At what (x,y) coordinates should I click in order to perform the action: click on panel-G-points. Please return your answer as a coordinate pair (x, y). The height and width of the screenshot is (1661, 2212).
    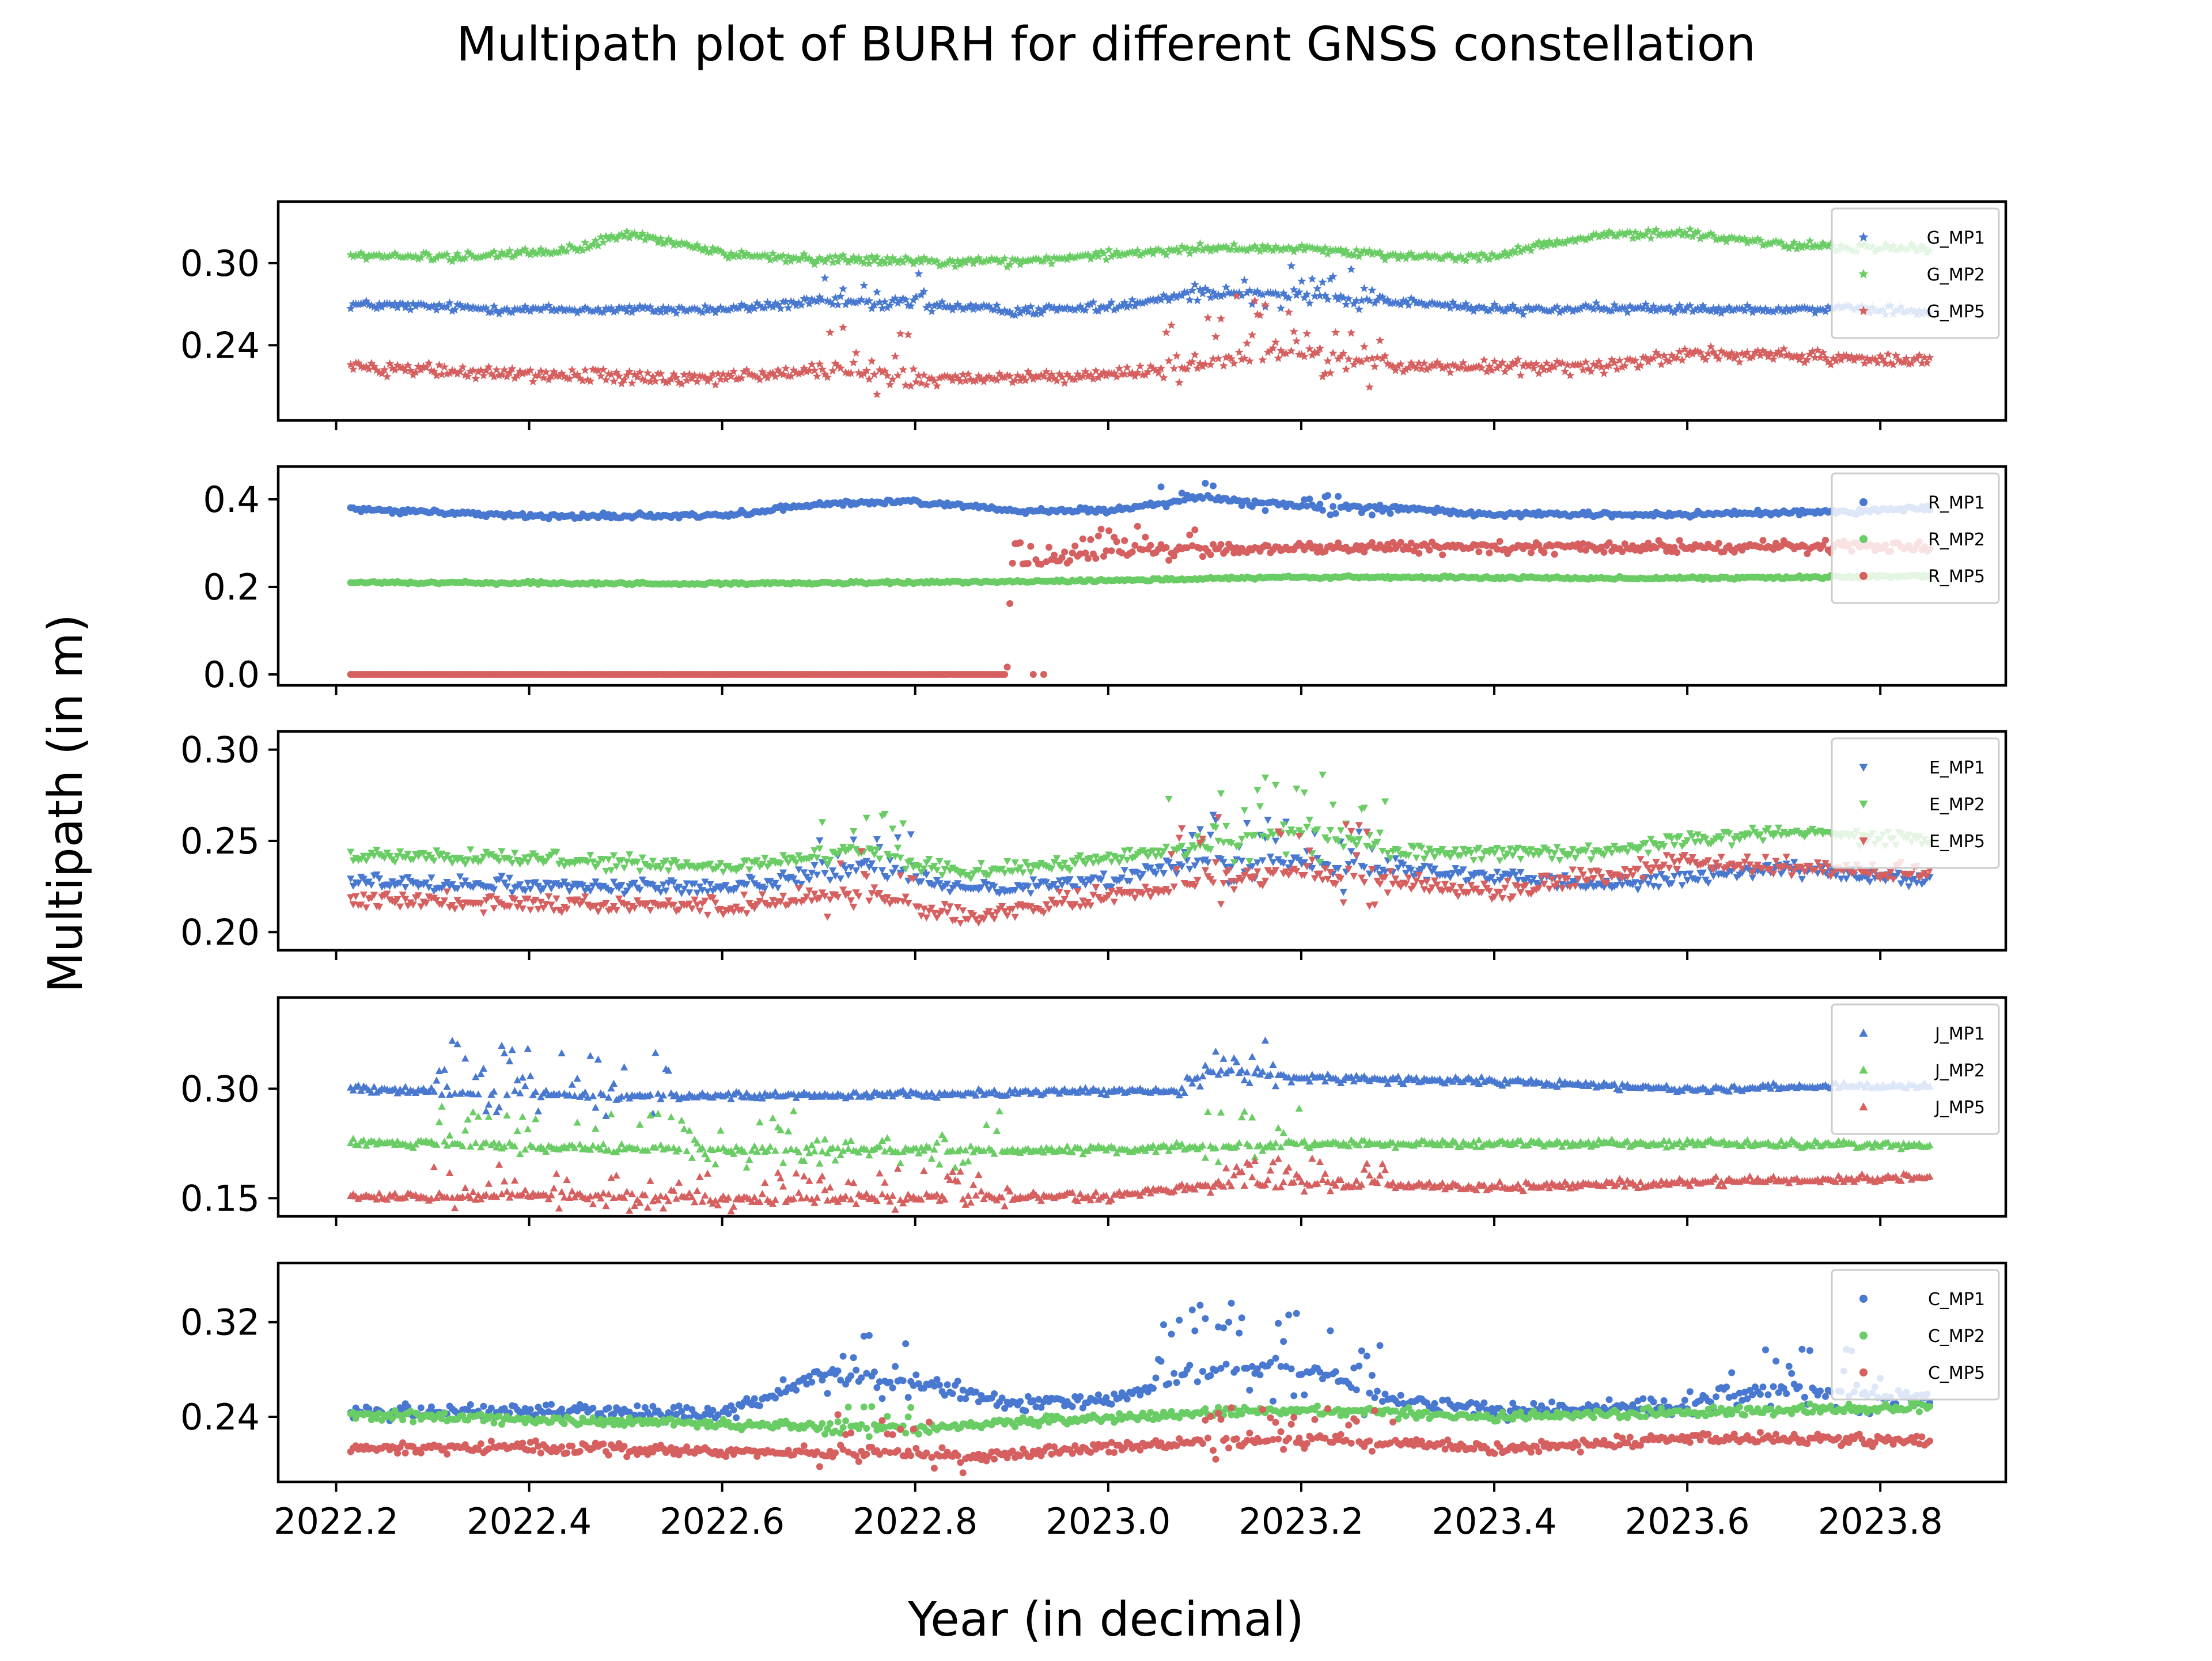
    Looking at the image, I should click on (1140, 311).